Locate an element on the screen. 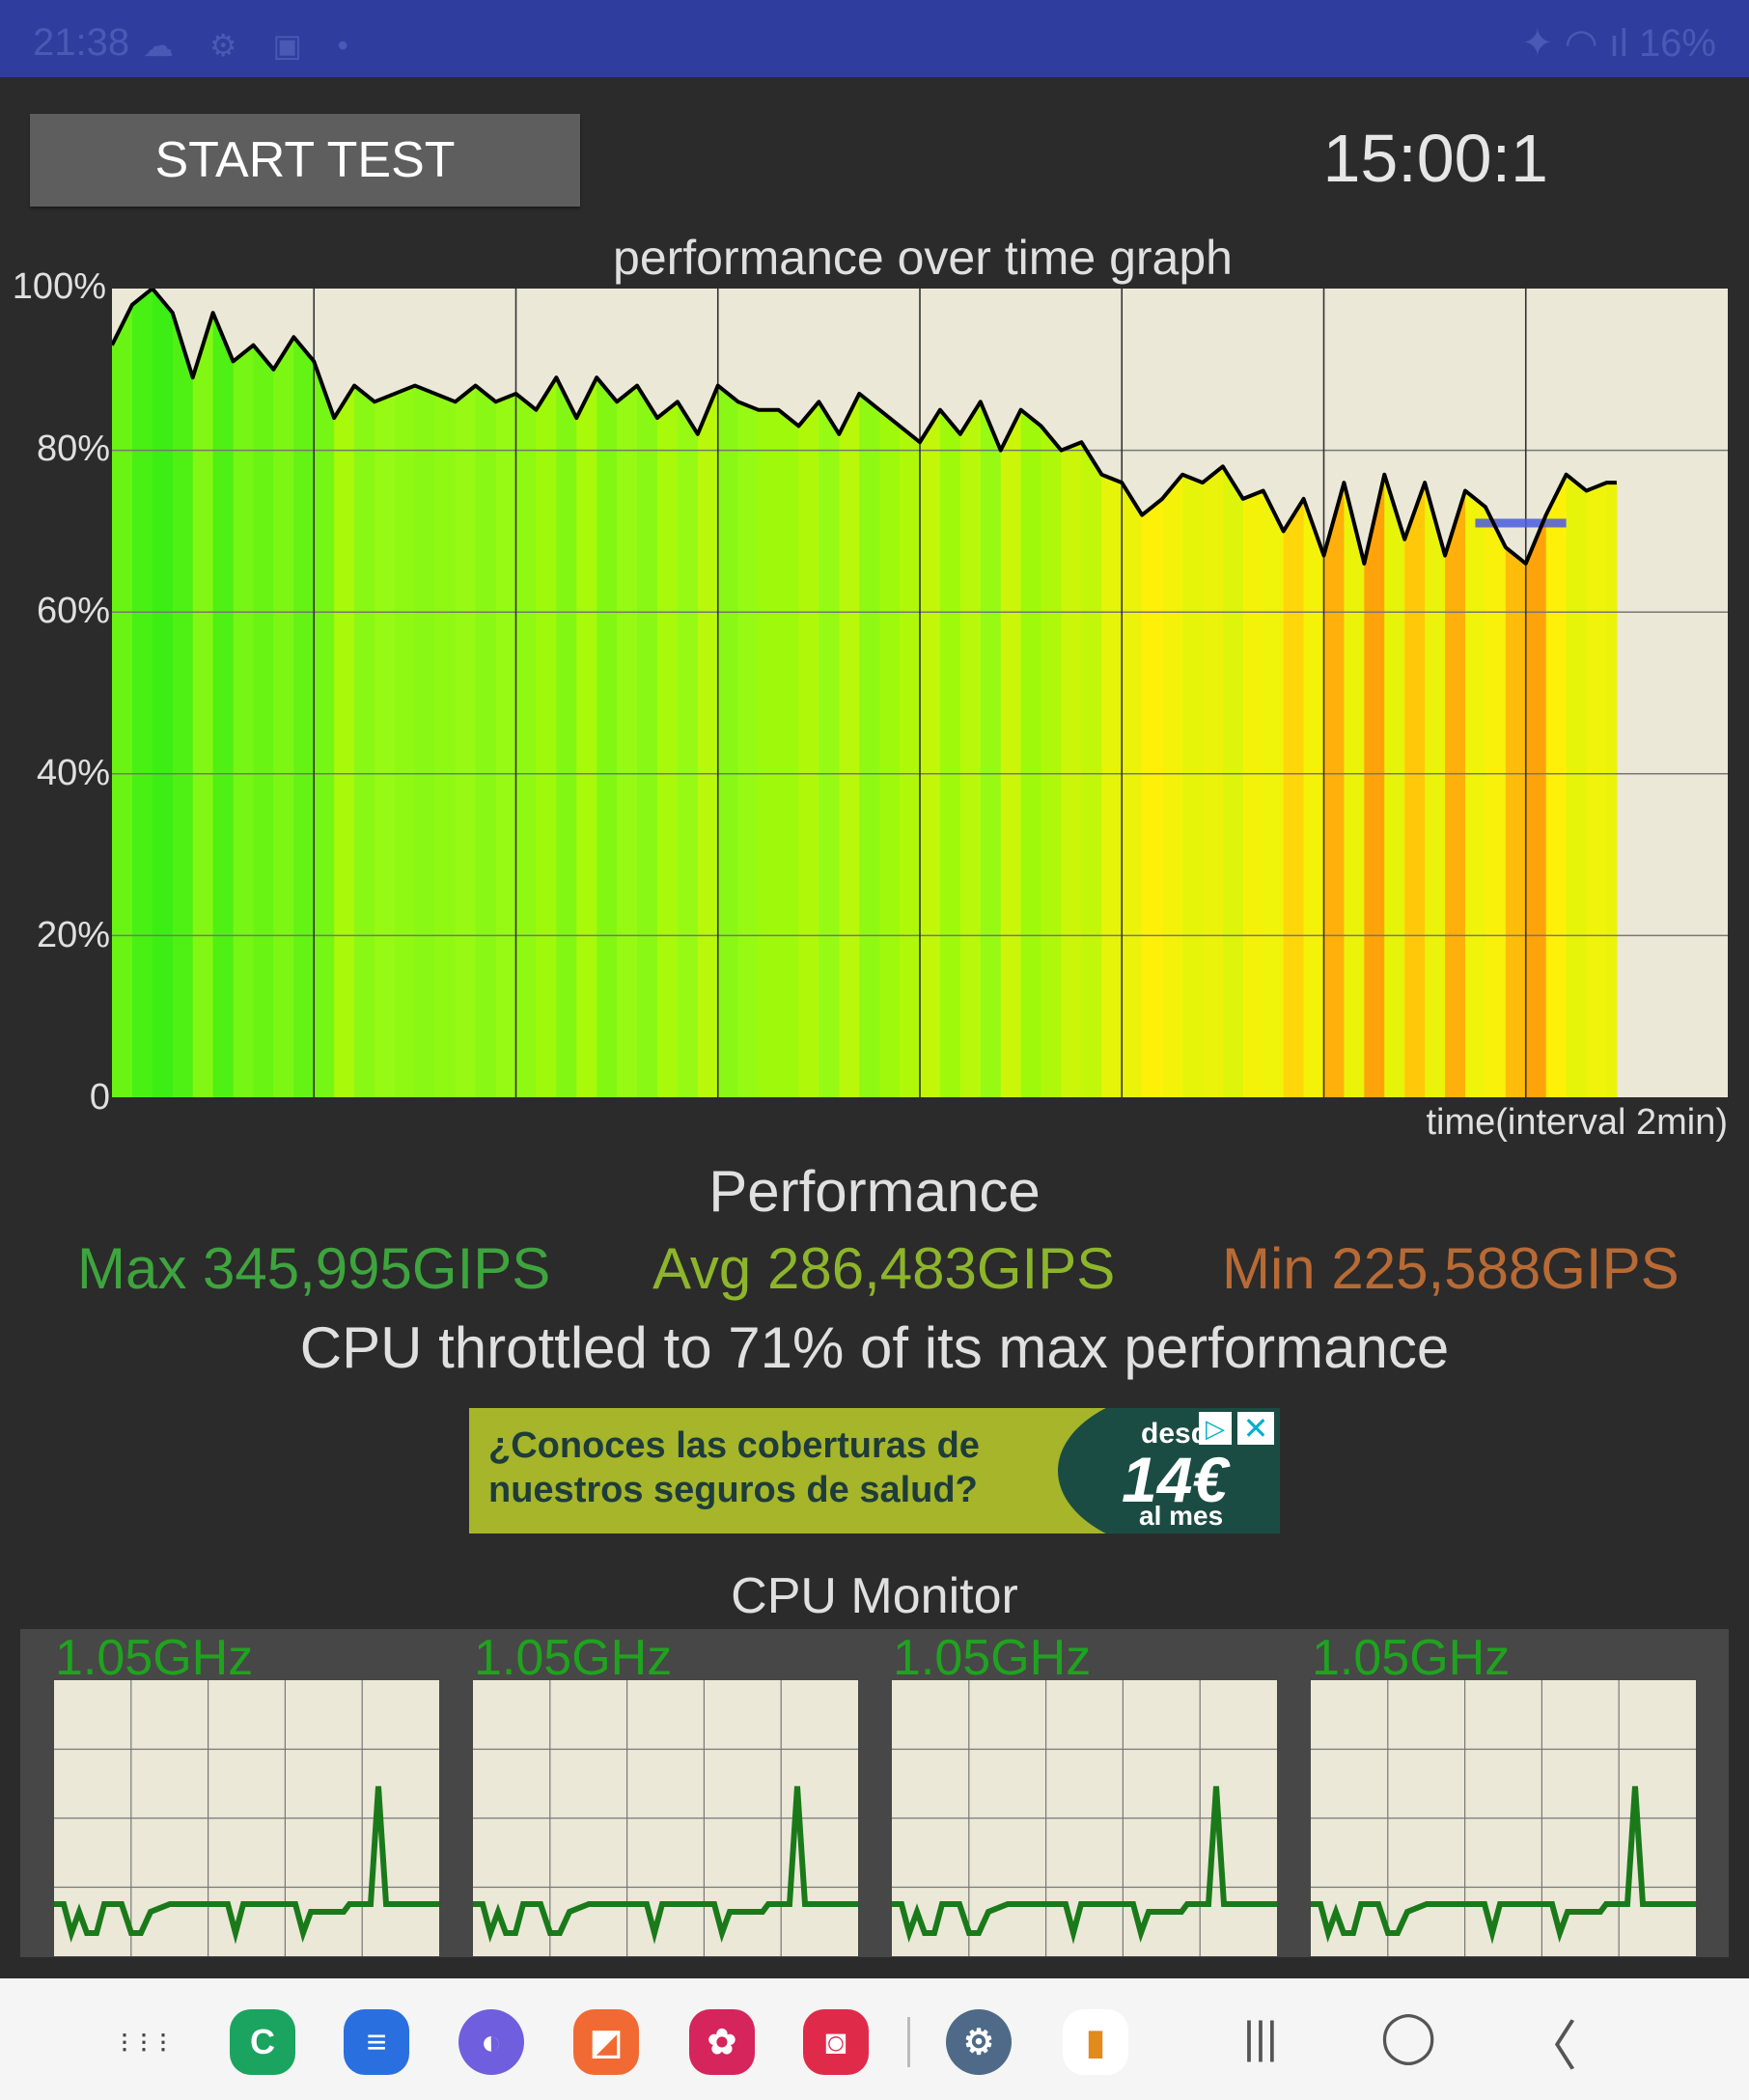  y-tick-100: 100% is located at coordinates (59, 286).